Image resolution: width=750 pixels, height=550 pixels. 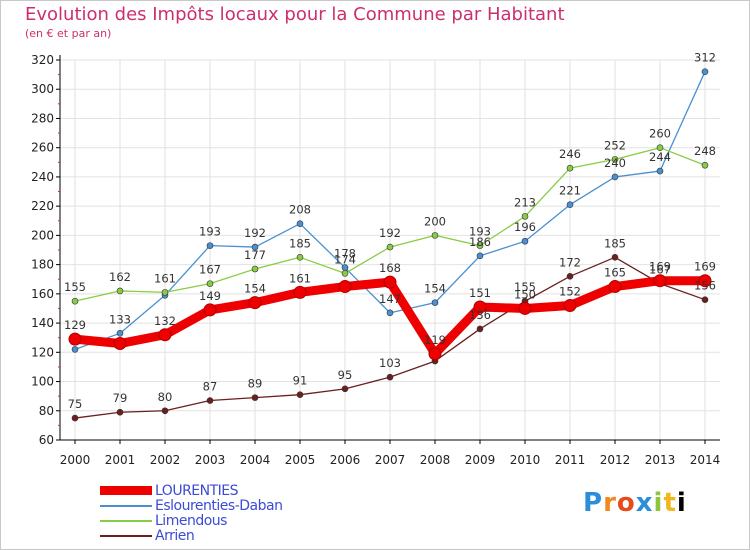 I want to click on data-label: 246, so click(x=570, y=154).